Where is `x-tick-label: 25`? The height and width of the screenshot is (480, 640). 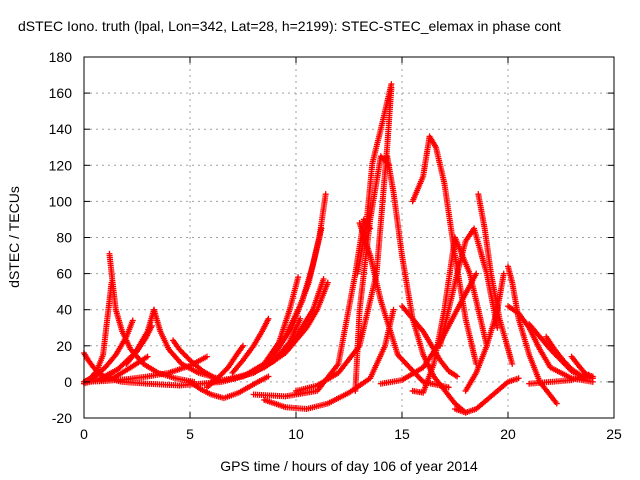
x-tick-label: 25 is located at coordinates (614, 434).